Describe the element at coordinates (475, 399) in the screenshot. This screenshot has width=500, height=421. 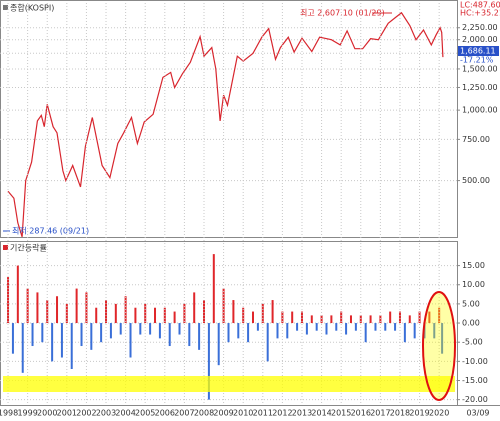
I see `y-tick-label: -20.00` at that location.